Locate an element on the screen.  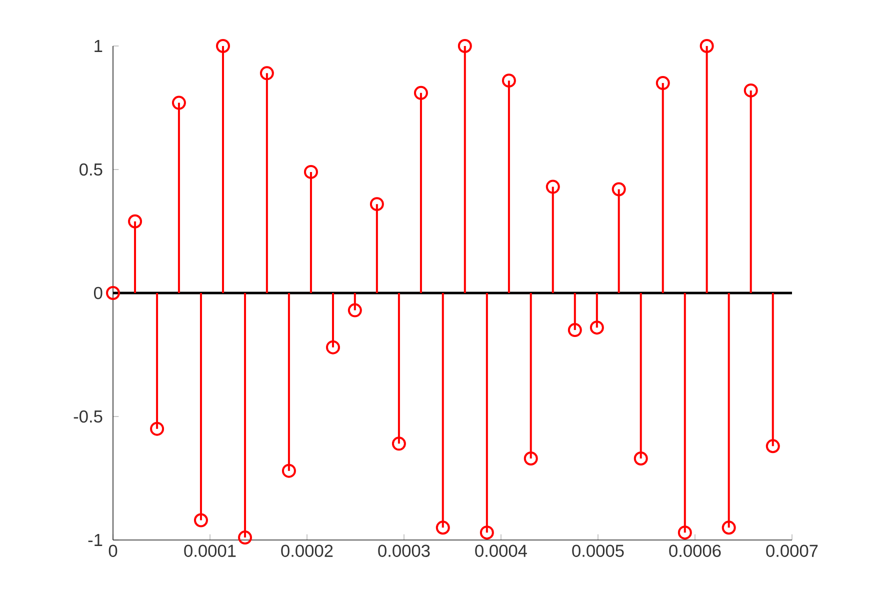
x-tick-label: 0.0001 is located at coordinates (210, 550).